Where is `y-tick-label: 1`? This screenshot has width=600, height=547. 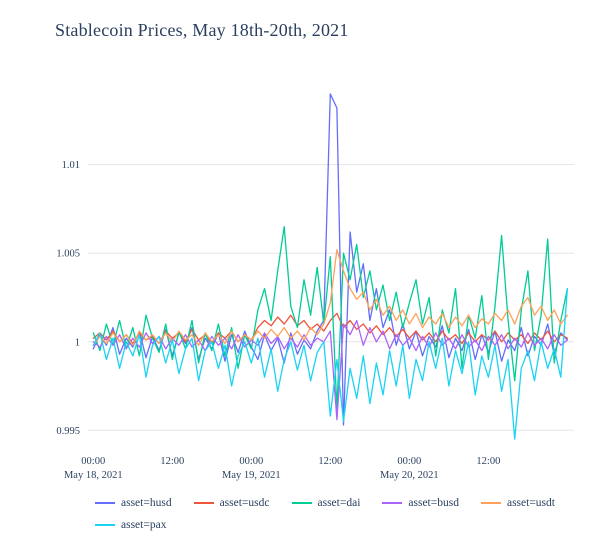 y-tick-label: 1 is located at coordinates (77, 342).